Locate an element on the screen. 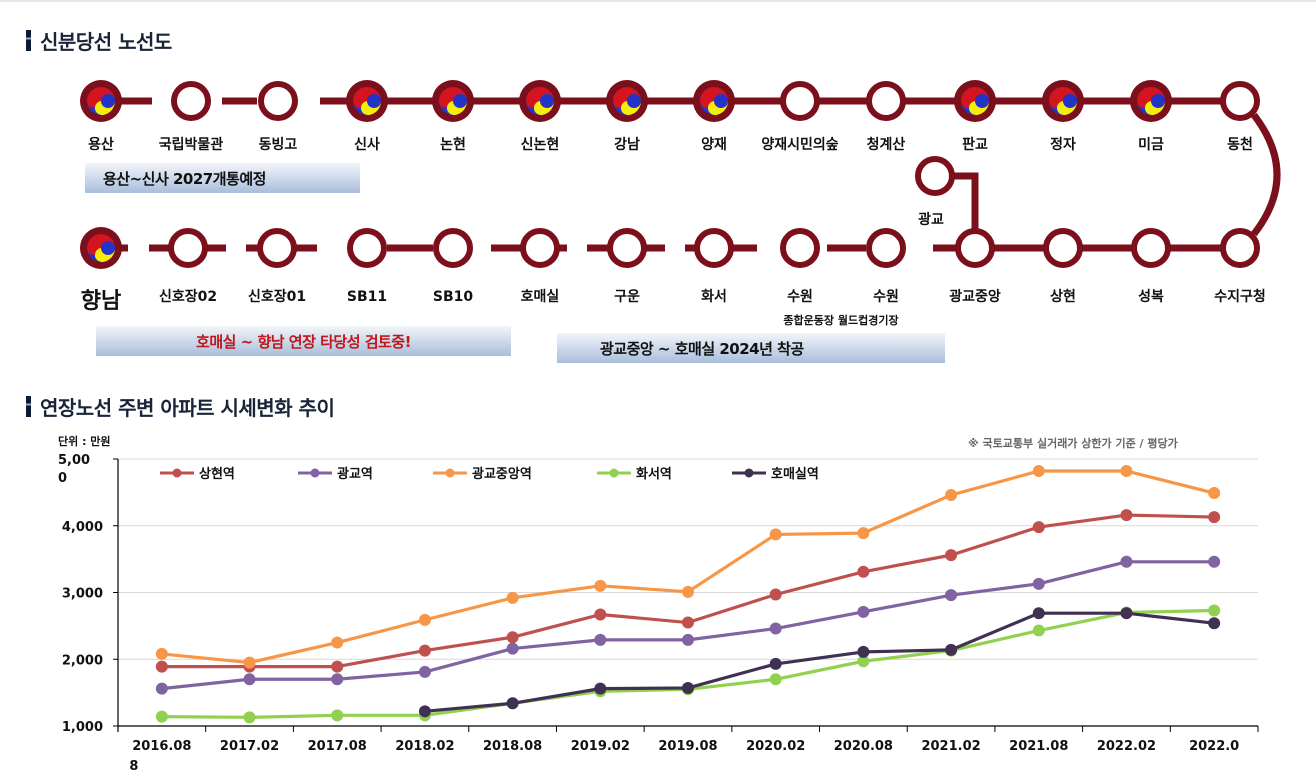  legend-label: 광교중앙역 is located at coordinates (502, 474).